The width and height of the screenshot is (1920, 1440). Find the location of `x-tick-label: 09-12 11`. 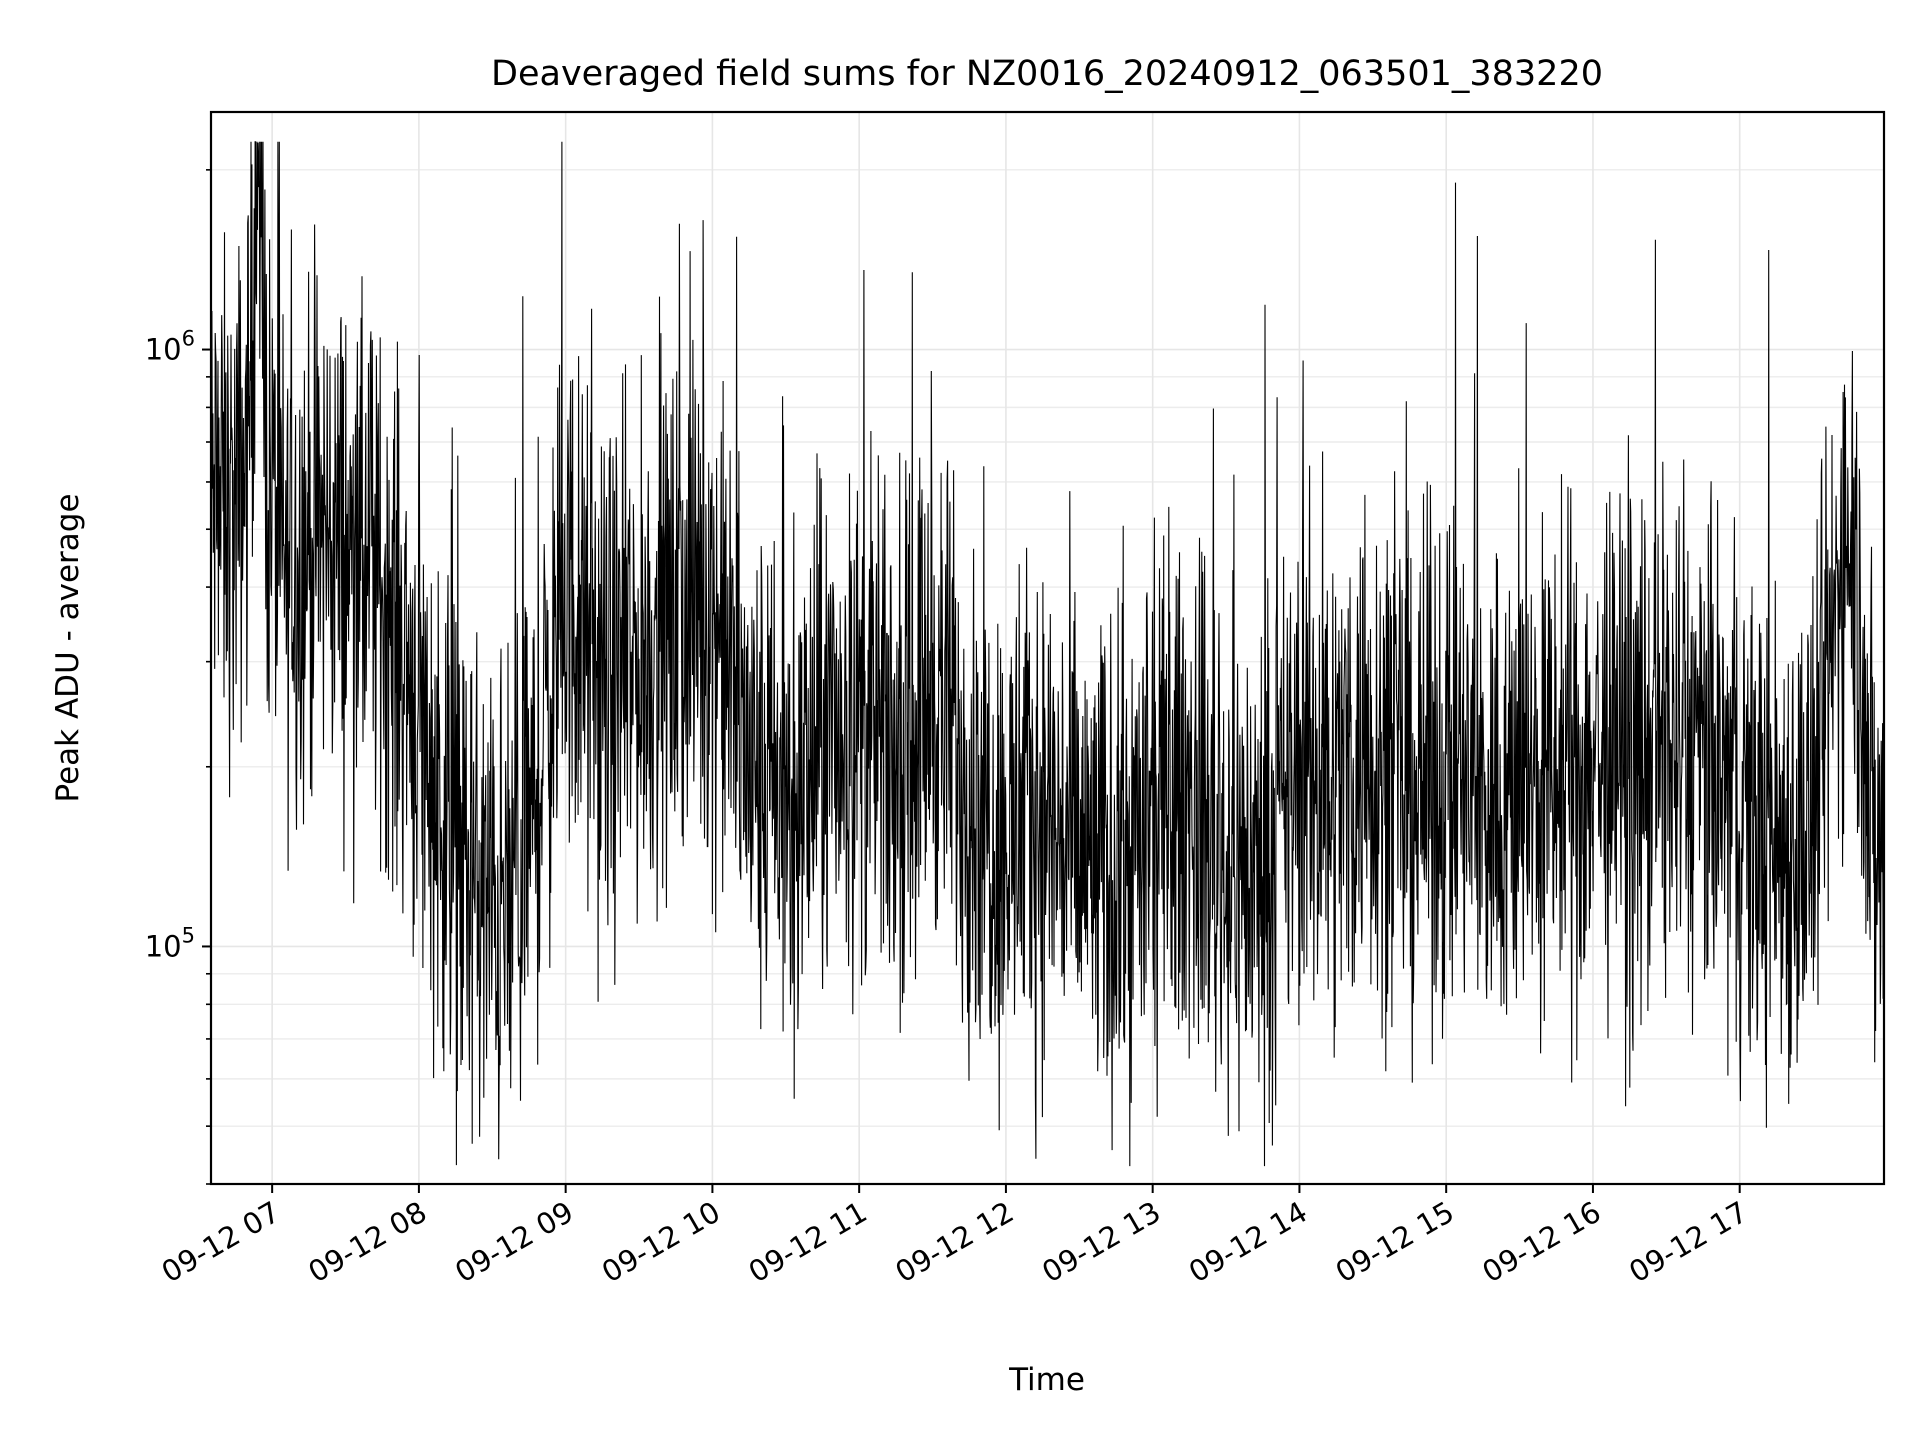

x-tick-label: 09-12 11 is located at coordinates (808, 1242).